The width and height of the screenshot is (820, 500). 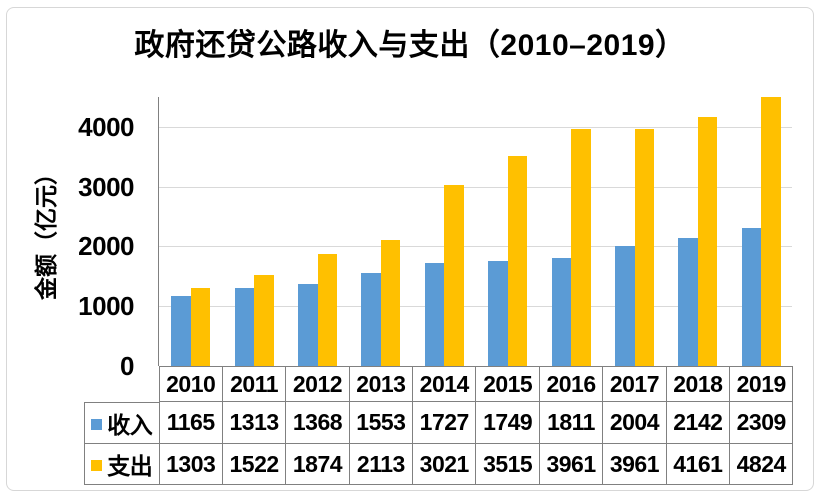 I want to click on expense-value-2013: 2113, so click(x=381, y=464).